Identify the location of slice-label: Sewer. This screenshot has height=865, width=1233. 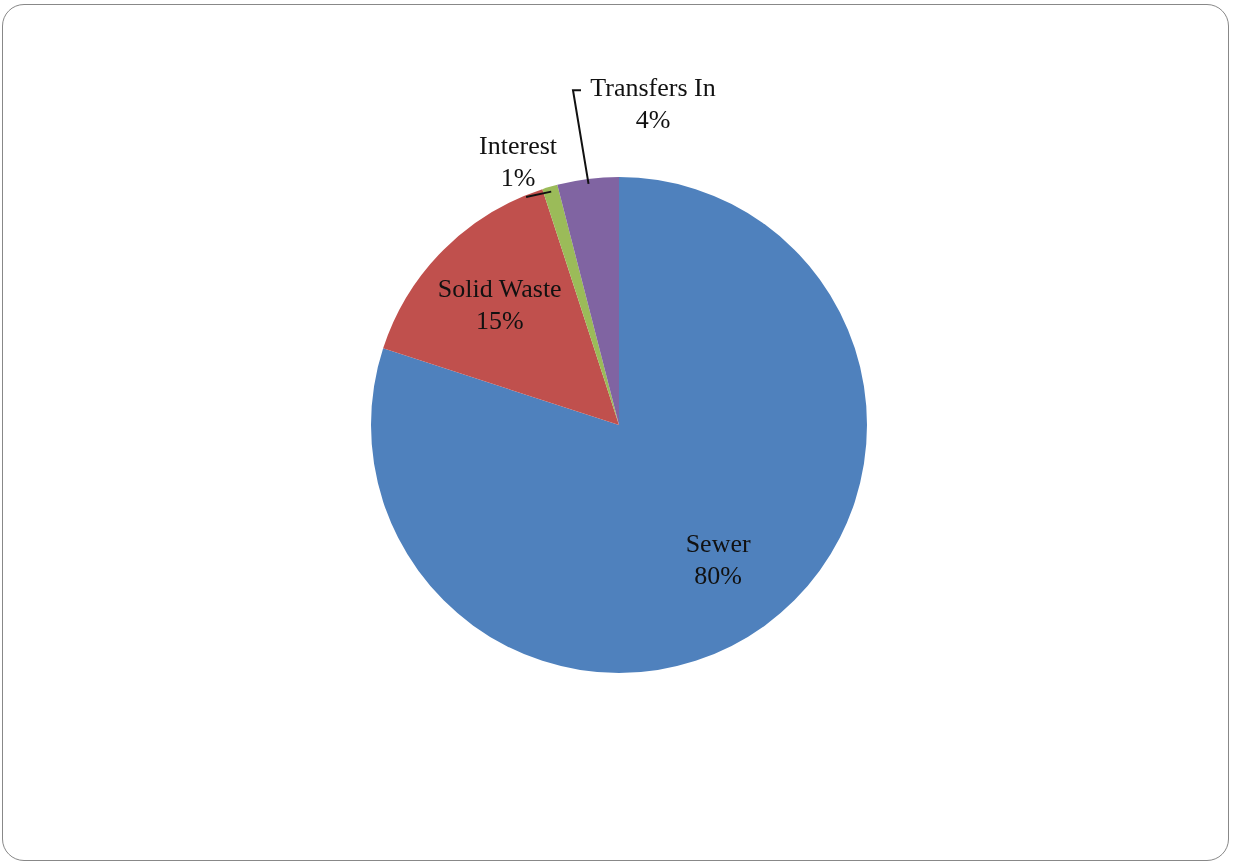
(718, 544).